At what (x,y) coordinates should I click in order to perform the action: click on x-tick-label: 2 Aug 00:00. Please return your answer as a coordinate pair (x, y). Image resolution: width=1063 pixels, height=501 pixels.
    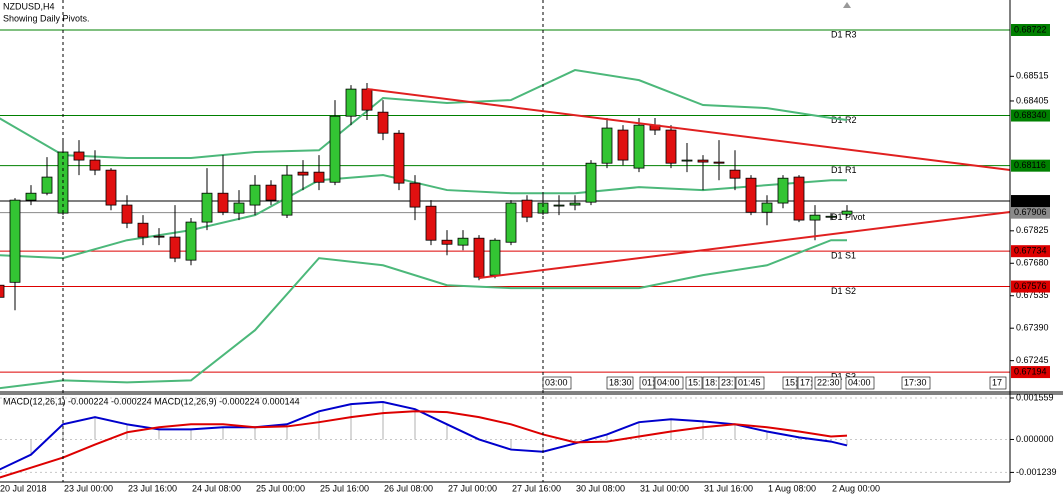
    Looking at the image, I should click on (856, 488).